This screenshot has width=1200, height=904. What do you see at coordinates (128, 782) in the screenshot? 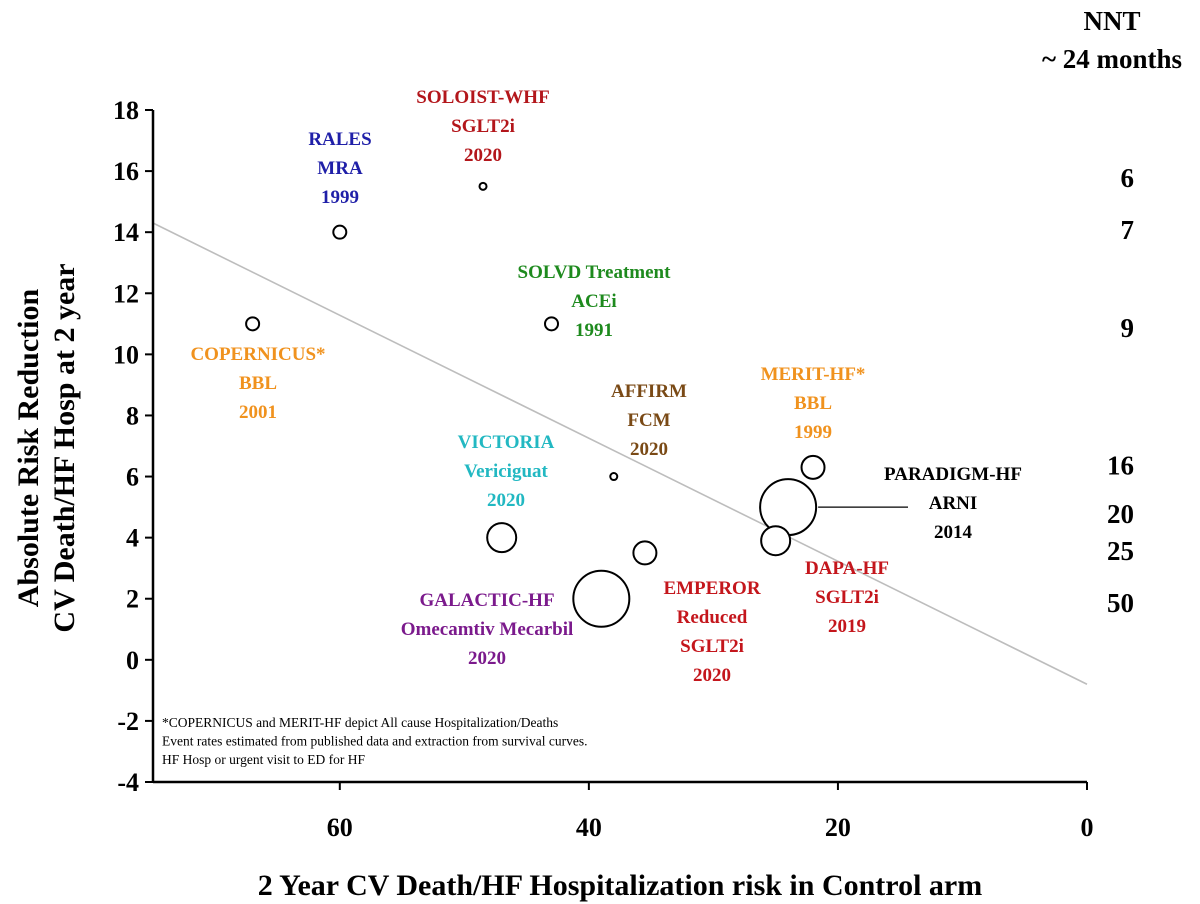
I see `y-tick-label: -4` at bounding box center [128, 782].